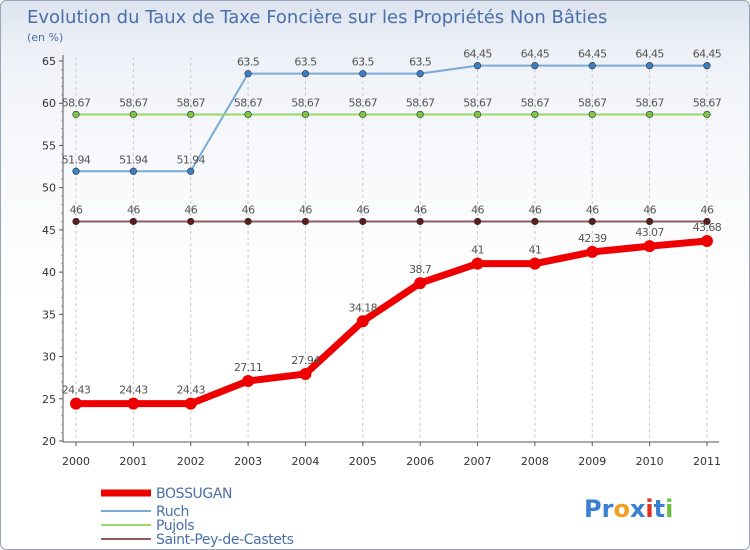  I want to click on legend-label-pujols: Pujols, so click(175, 526).